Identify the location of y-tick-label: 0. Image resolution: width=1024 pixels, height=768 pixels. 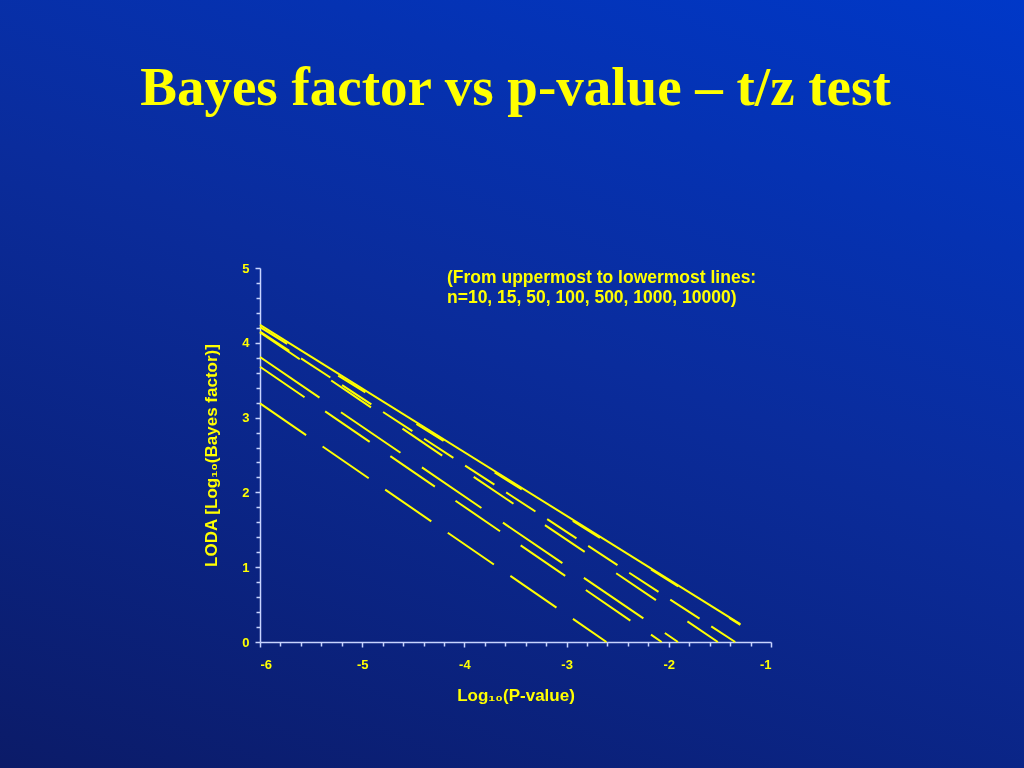
(246, 642).